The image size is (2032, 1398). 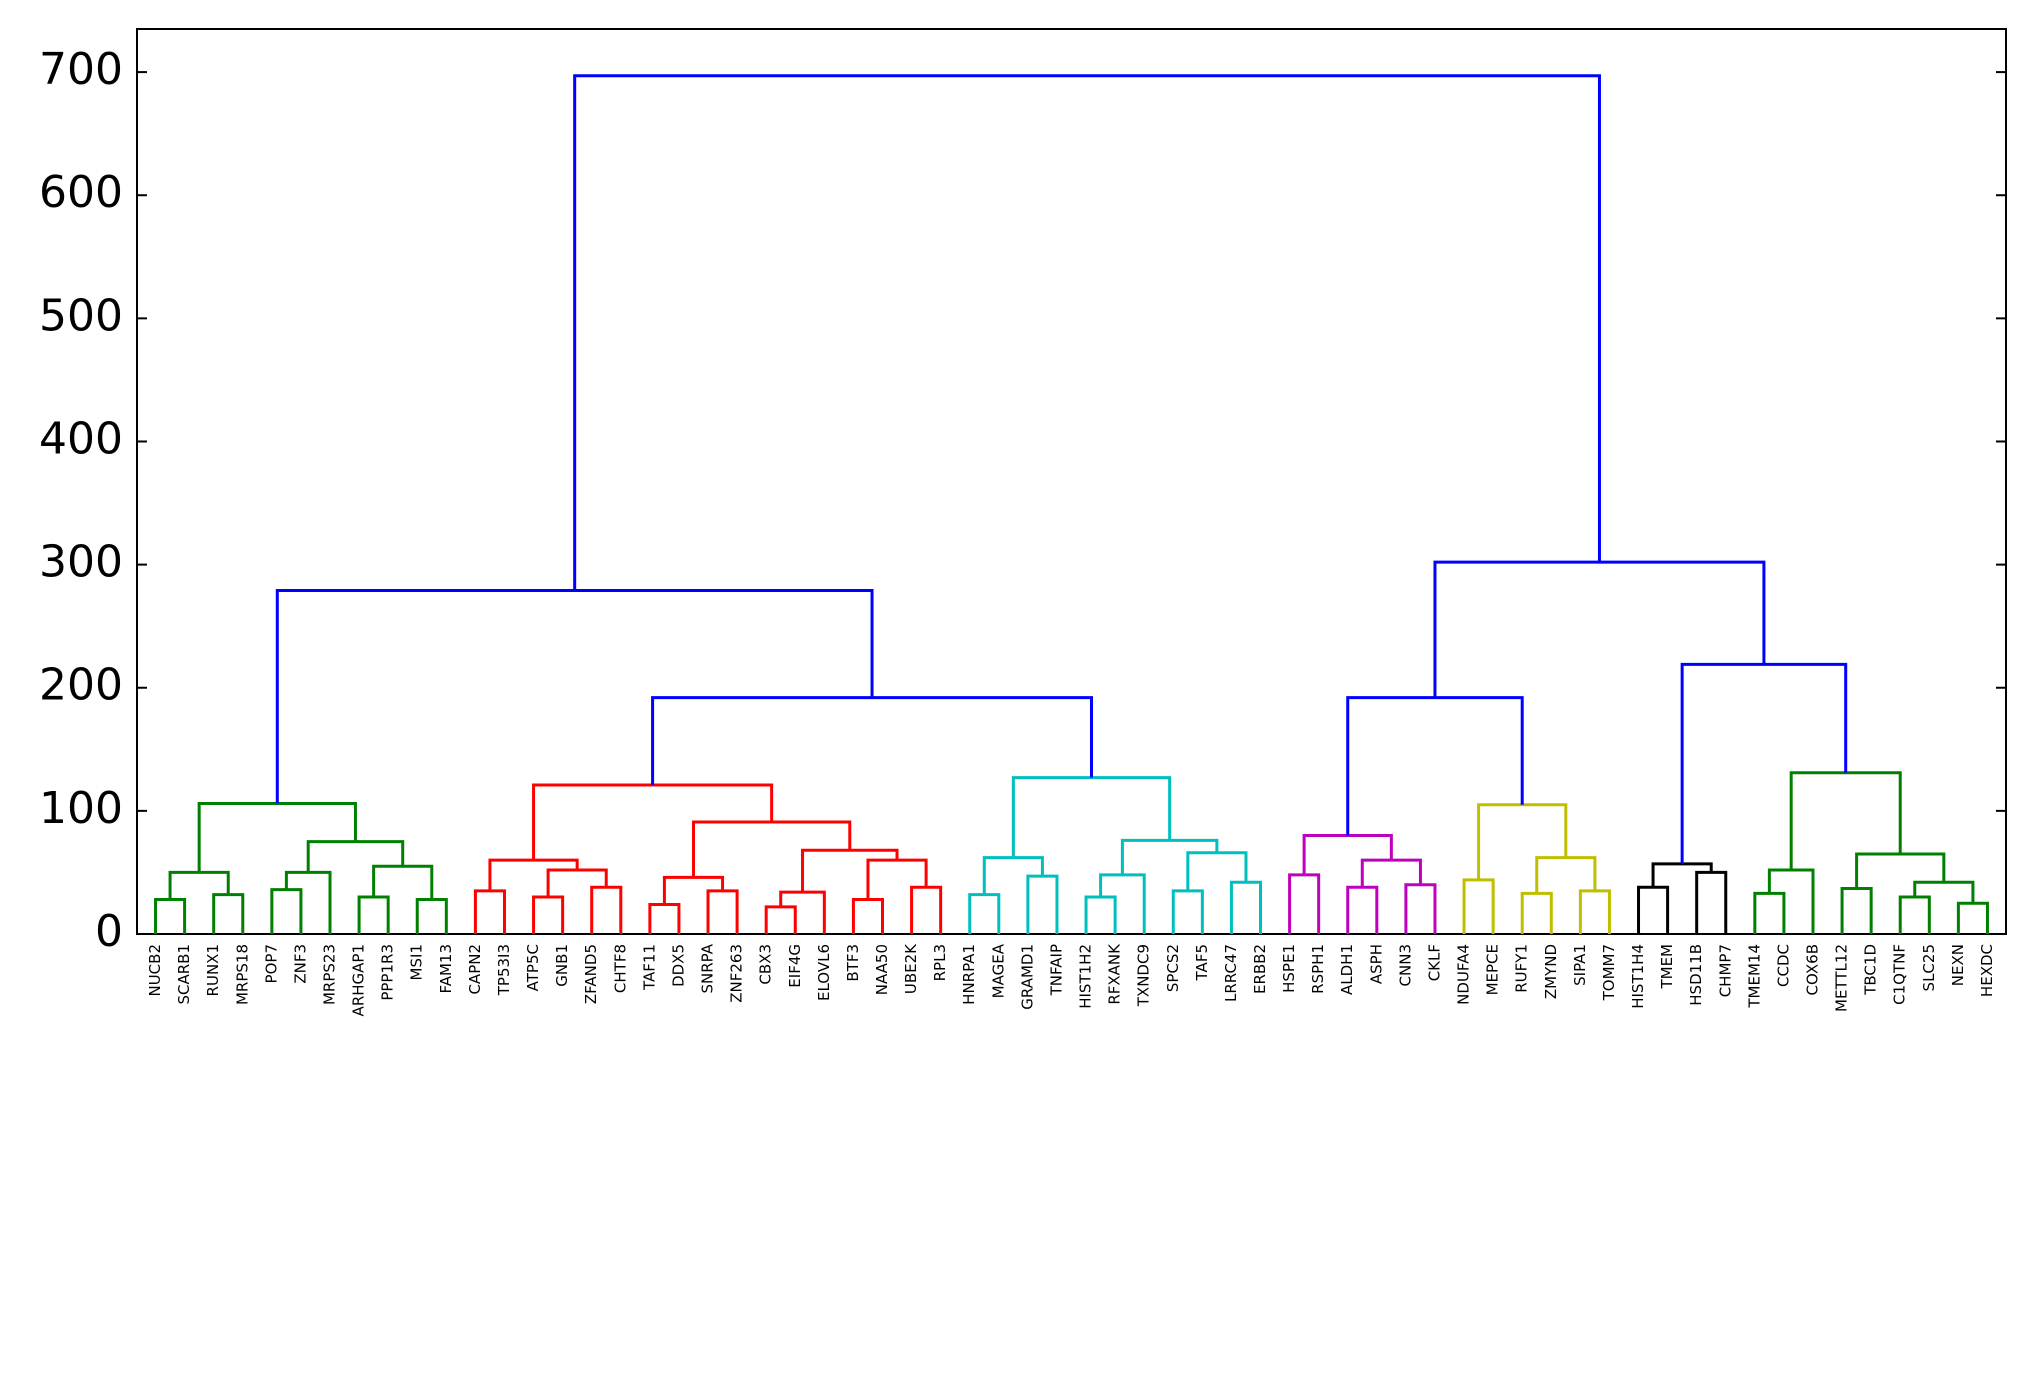 What do you see at coordinates (1376, 964) in the screenshot?
I see `leaf-label: ASPH` at bounding box center [1376, 964].